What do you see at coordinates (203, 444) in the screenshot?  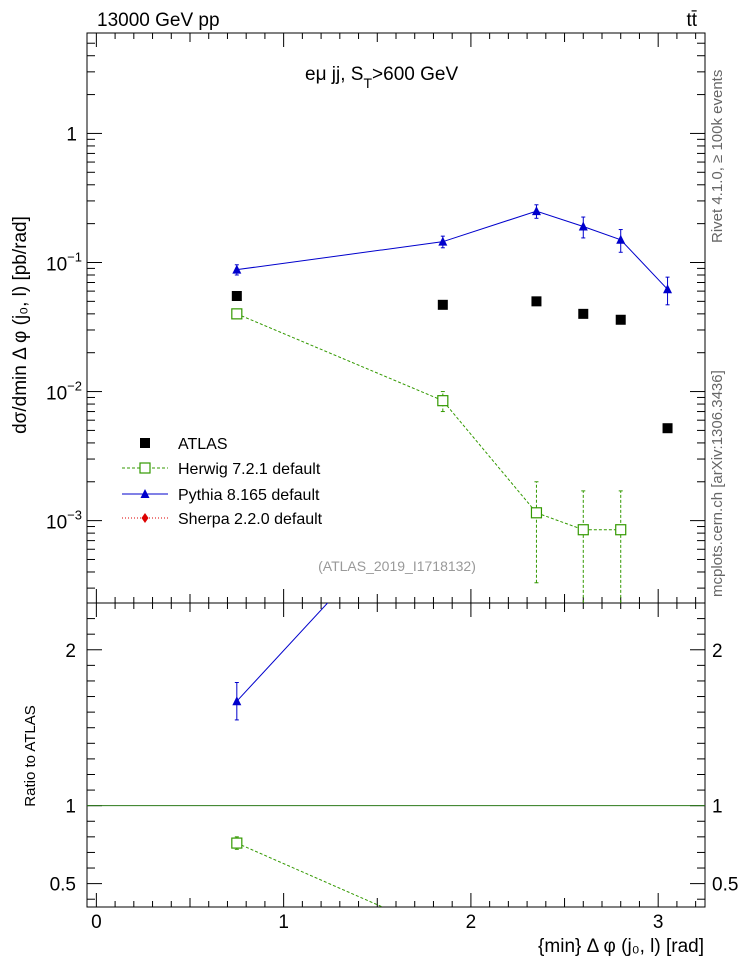 I see `legend-label-atlas: ATLAS` at bounding box center [203, 444].